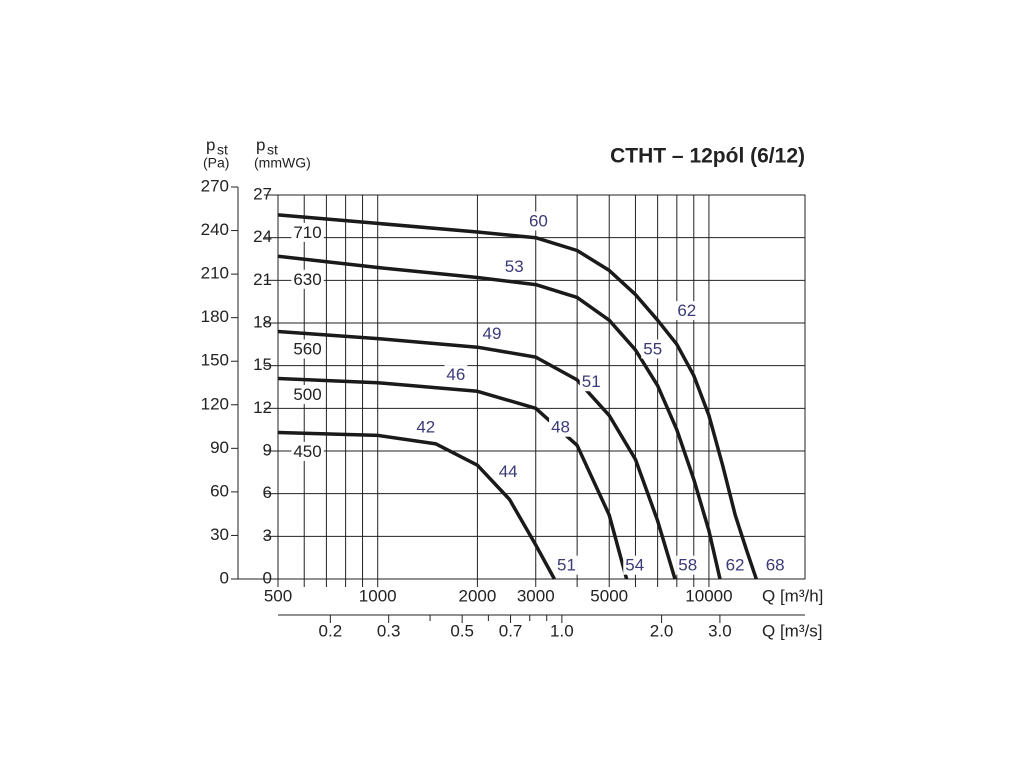 Image resolution: width=1024 pixels, height=768 pixels. I want to click on curve-label-group: 55, so click(653, 349).